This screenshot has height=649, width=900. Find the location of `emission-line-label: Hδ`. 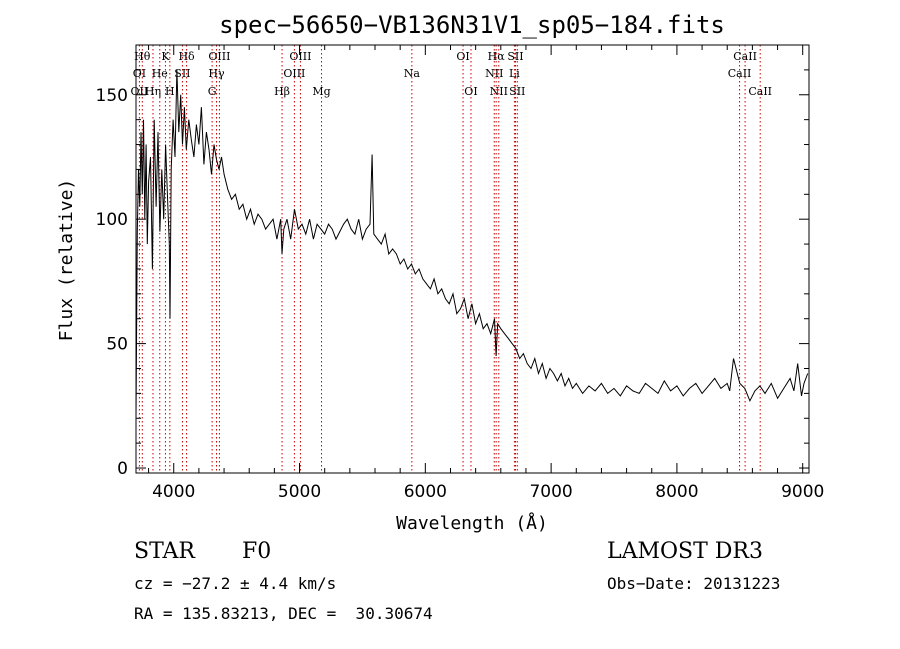

emission-line-label: Hδ is located at coordinates (186, 56).